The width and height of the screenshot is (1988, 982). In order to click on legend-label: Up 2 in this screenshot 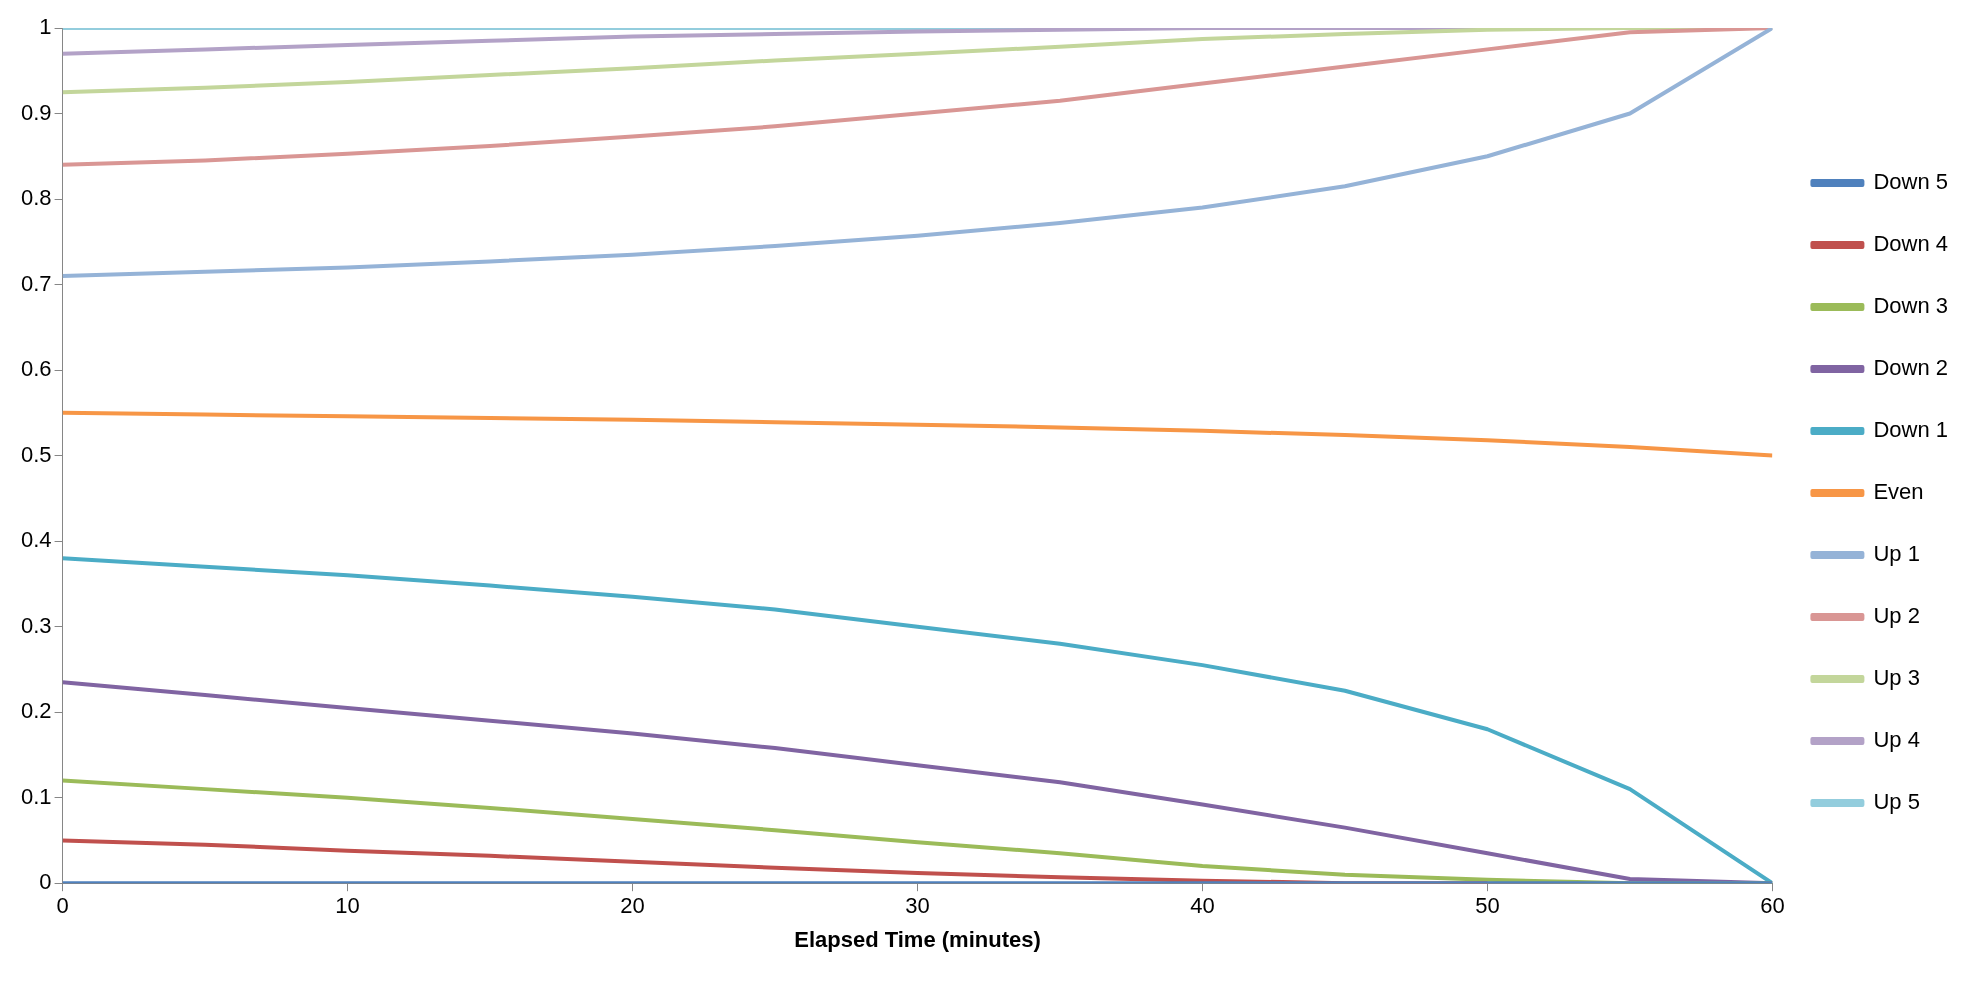, I will do `click(1896, 616)`.